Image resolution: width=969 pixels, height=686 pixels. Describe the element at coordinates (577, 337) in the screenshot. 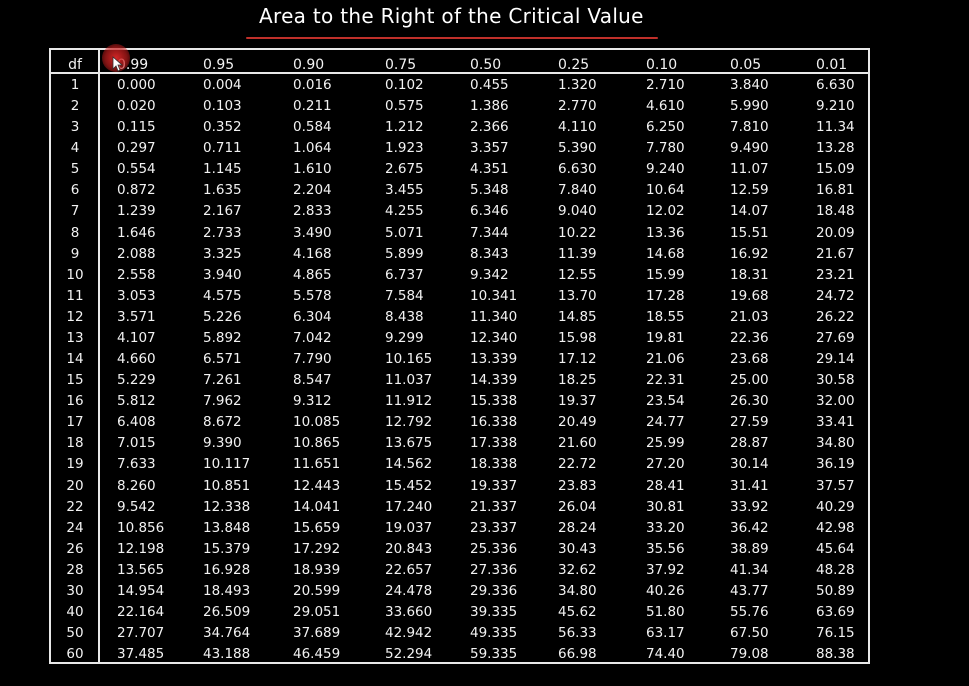

I see `table-cell: 15.98` at that location.